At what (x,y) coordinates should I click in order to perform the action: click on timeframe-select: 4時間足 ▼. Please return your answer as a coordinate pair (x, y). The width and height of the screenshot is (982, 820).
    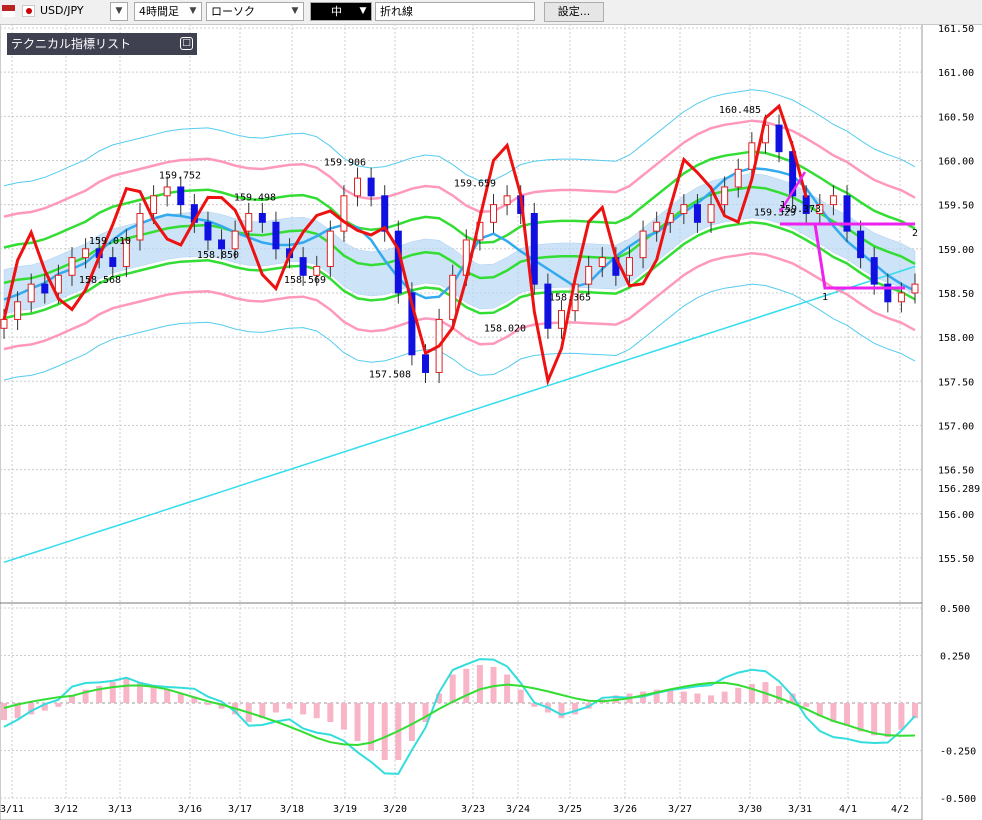
    Looking at the image, I should click on (168, 11).